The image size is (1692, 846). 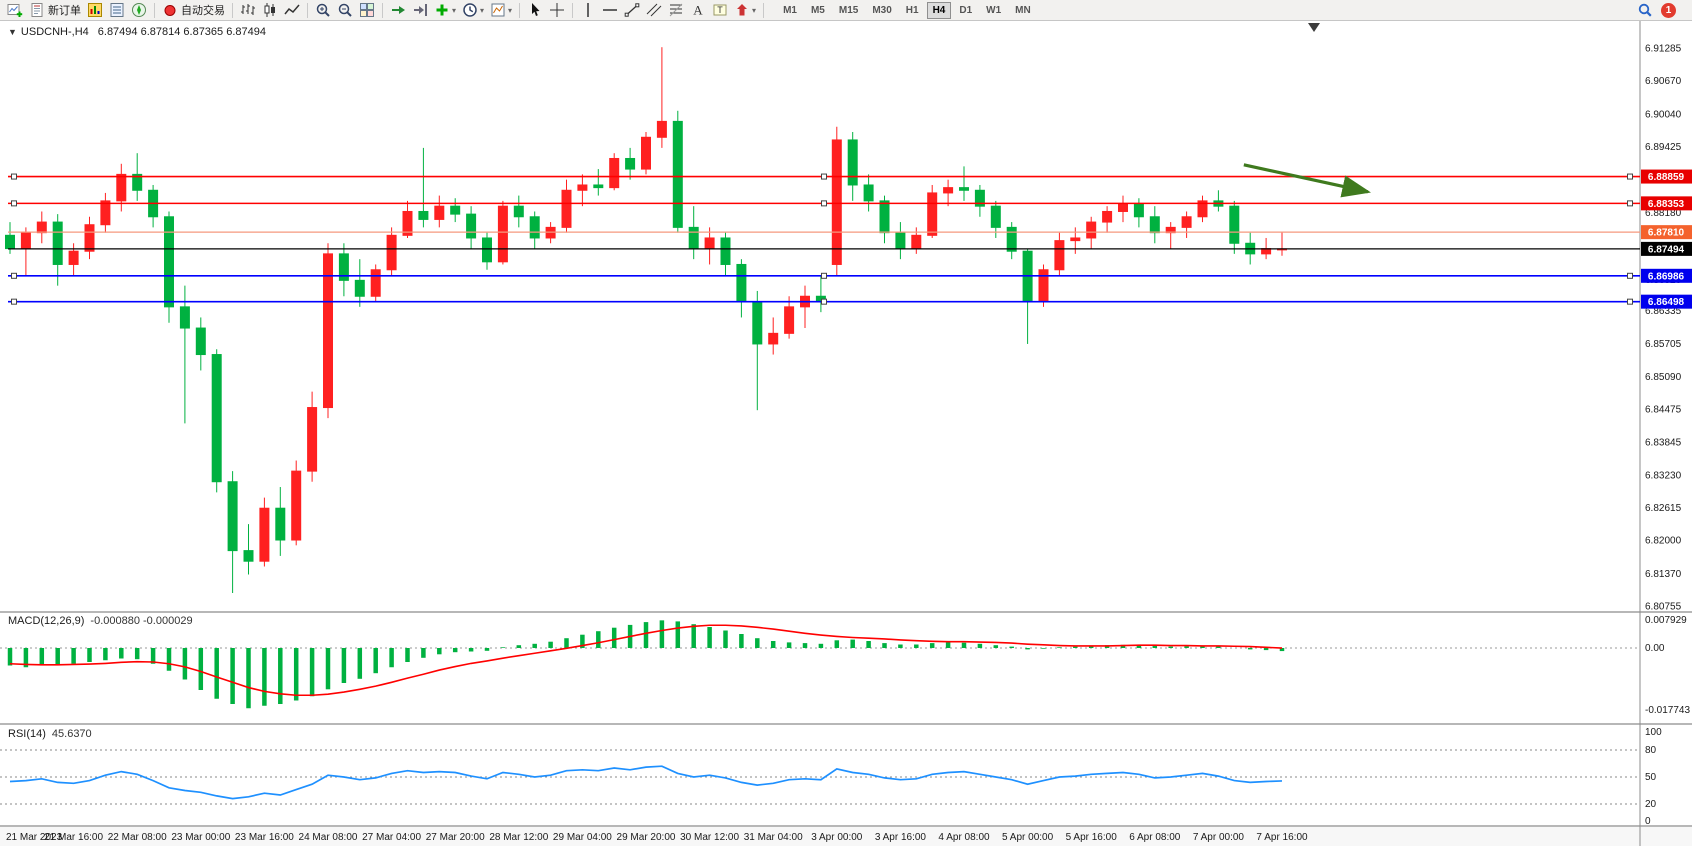 I want to click on trend-arrow-annotation, so click(x=1307, y=180).